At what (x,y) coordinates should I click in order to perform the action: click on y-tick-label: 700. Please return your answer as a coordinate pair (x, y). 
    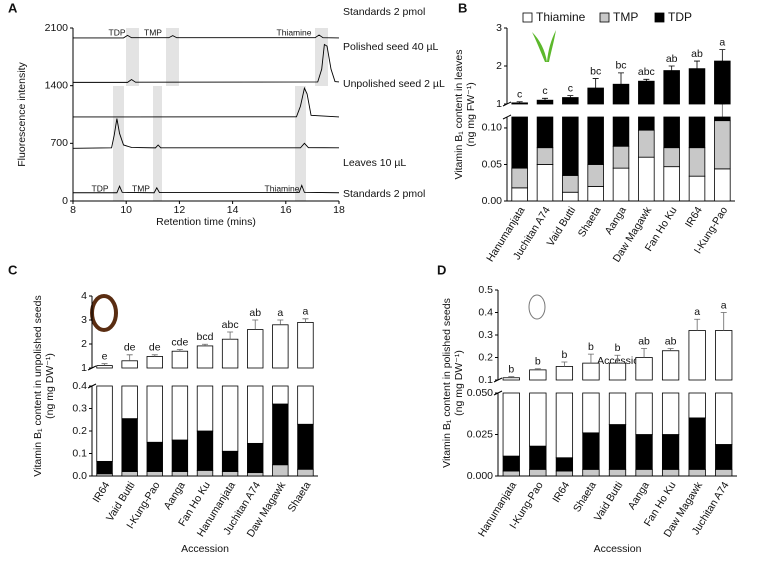
    Looking at the image, I should click on (59, 143).